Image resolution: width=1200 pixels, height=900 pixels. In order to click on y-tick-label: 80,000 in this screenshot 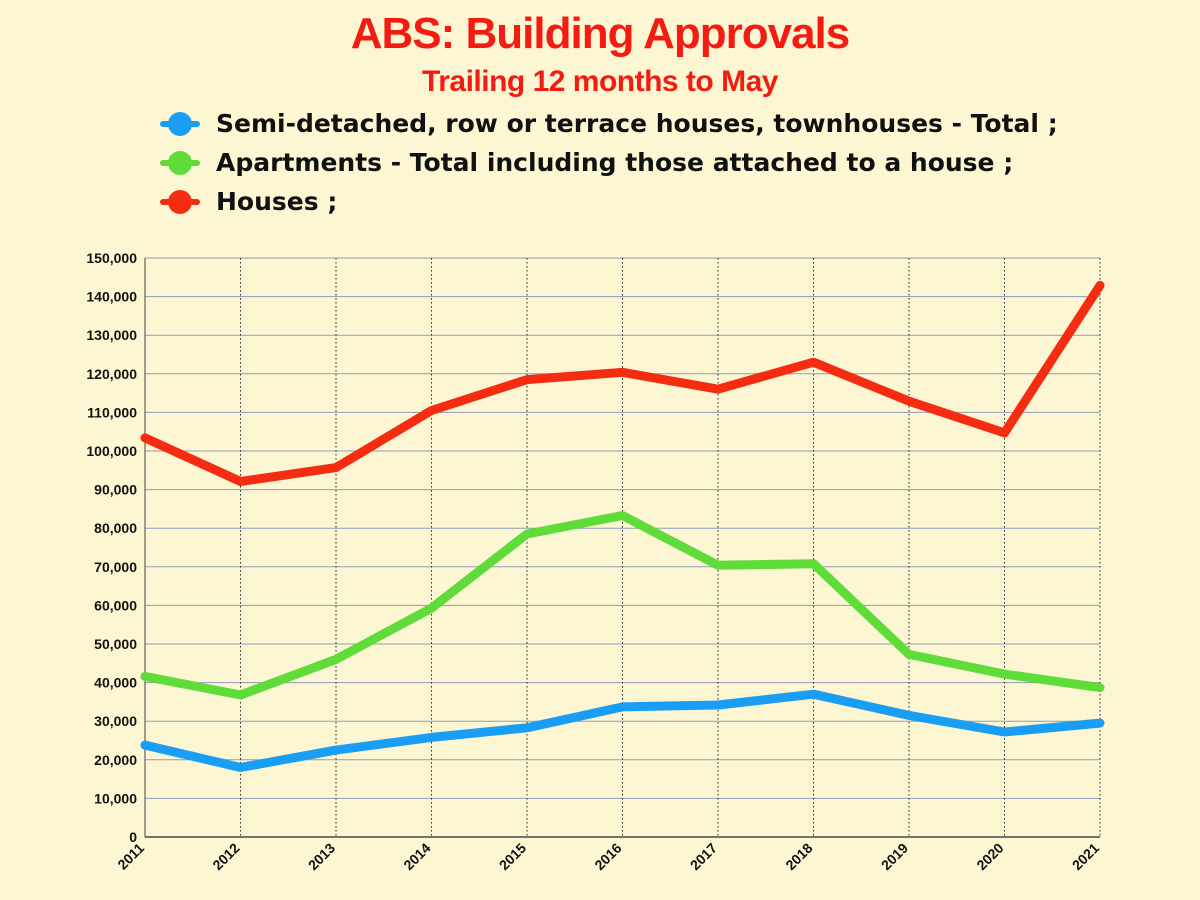, I will do `click(115, 528)`.